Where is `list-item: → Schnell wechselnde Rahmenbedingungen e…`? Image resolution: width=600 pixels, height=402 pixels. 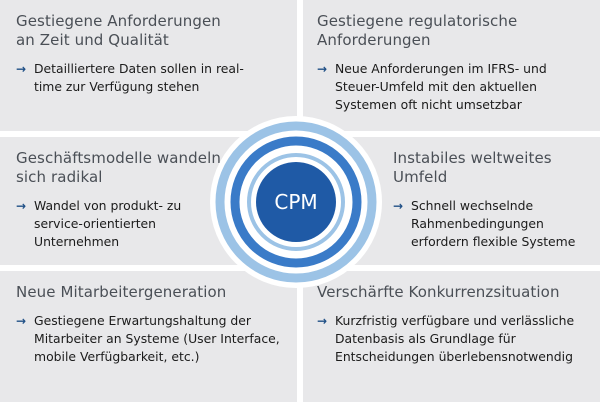
list-item: → Schnell wechselnde Rahmenbedingungen e… is located at coordinates (451, 224).